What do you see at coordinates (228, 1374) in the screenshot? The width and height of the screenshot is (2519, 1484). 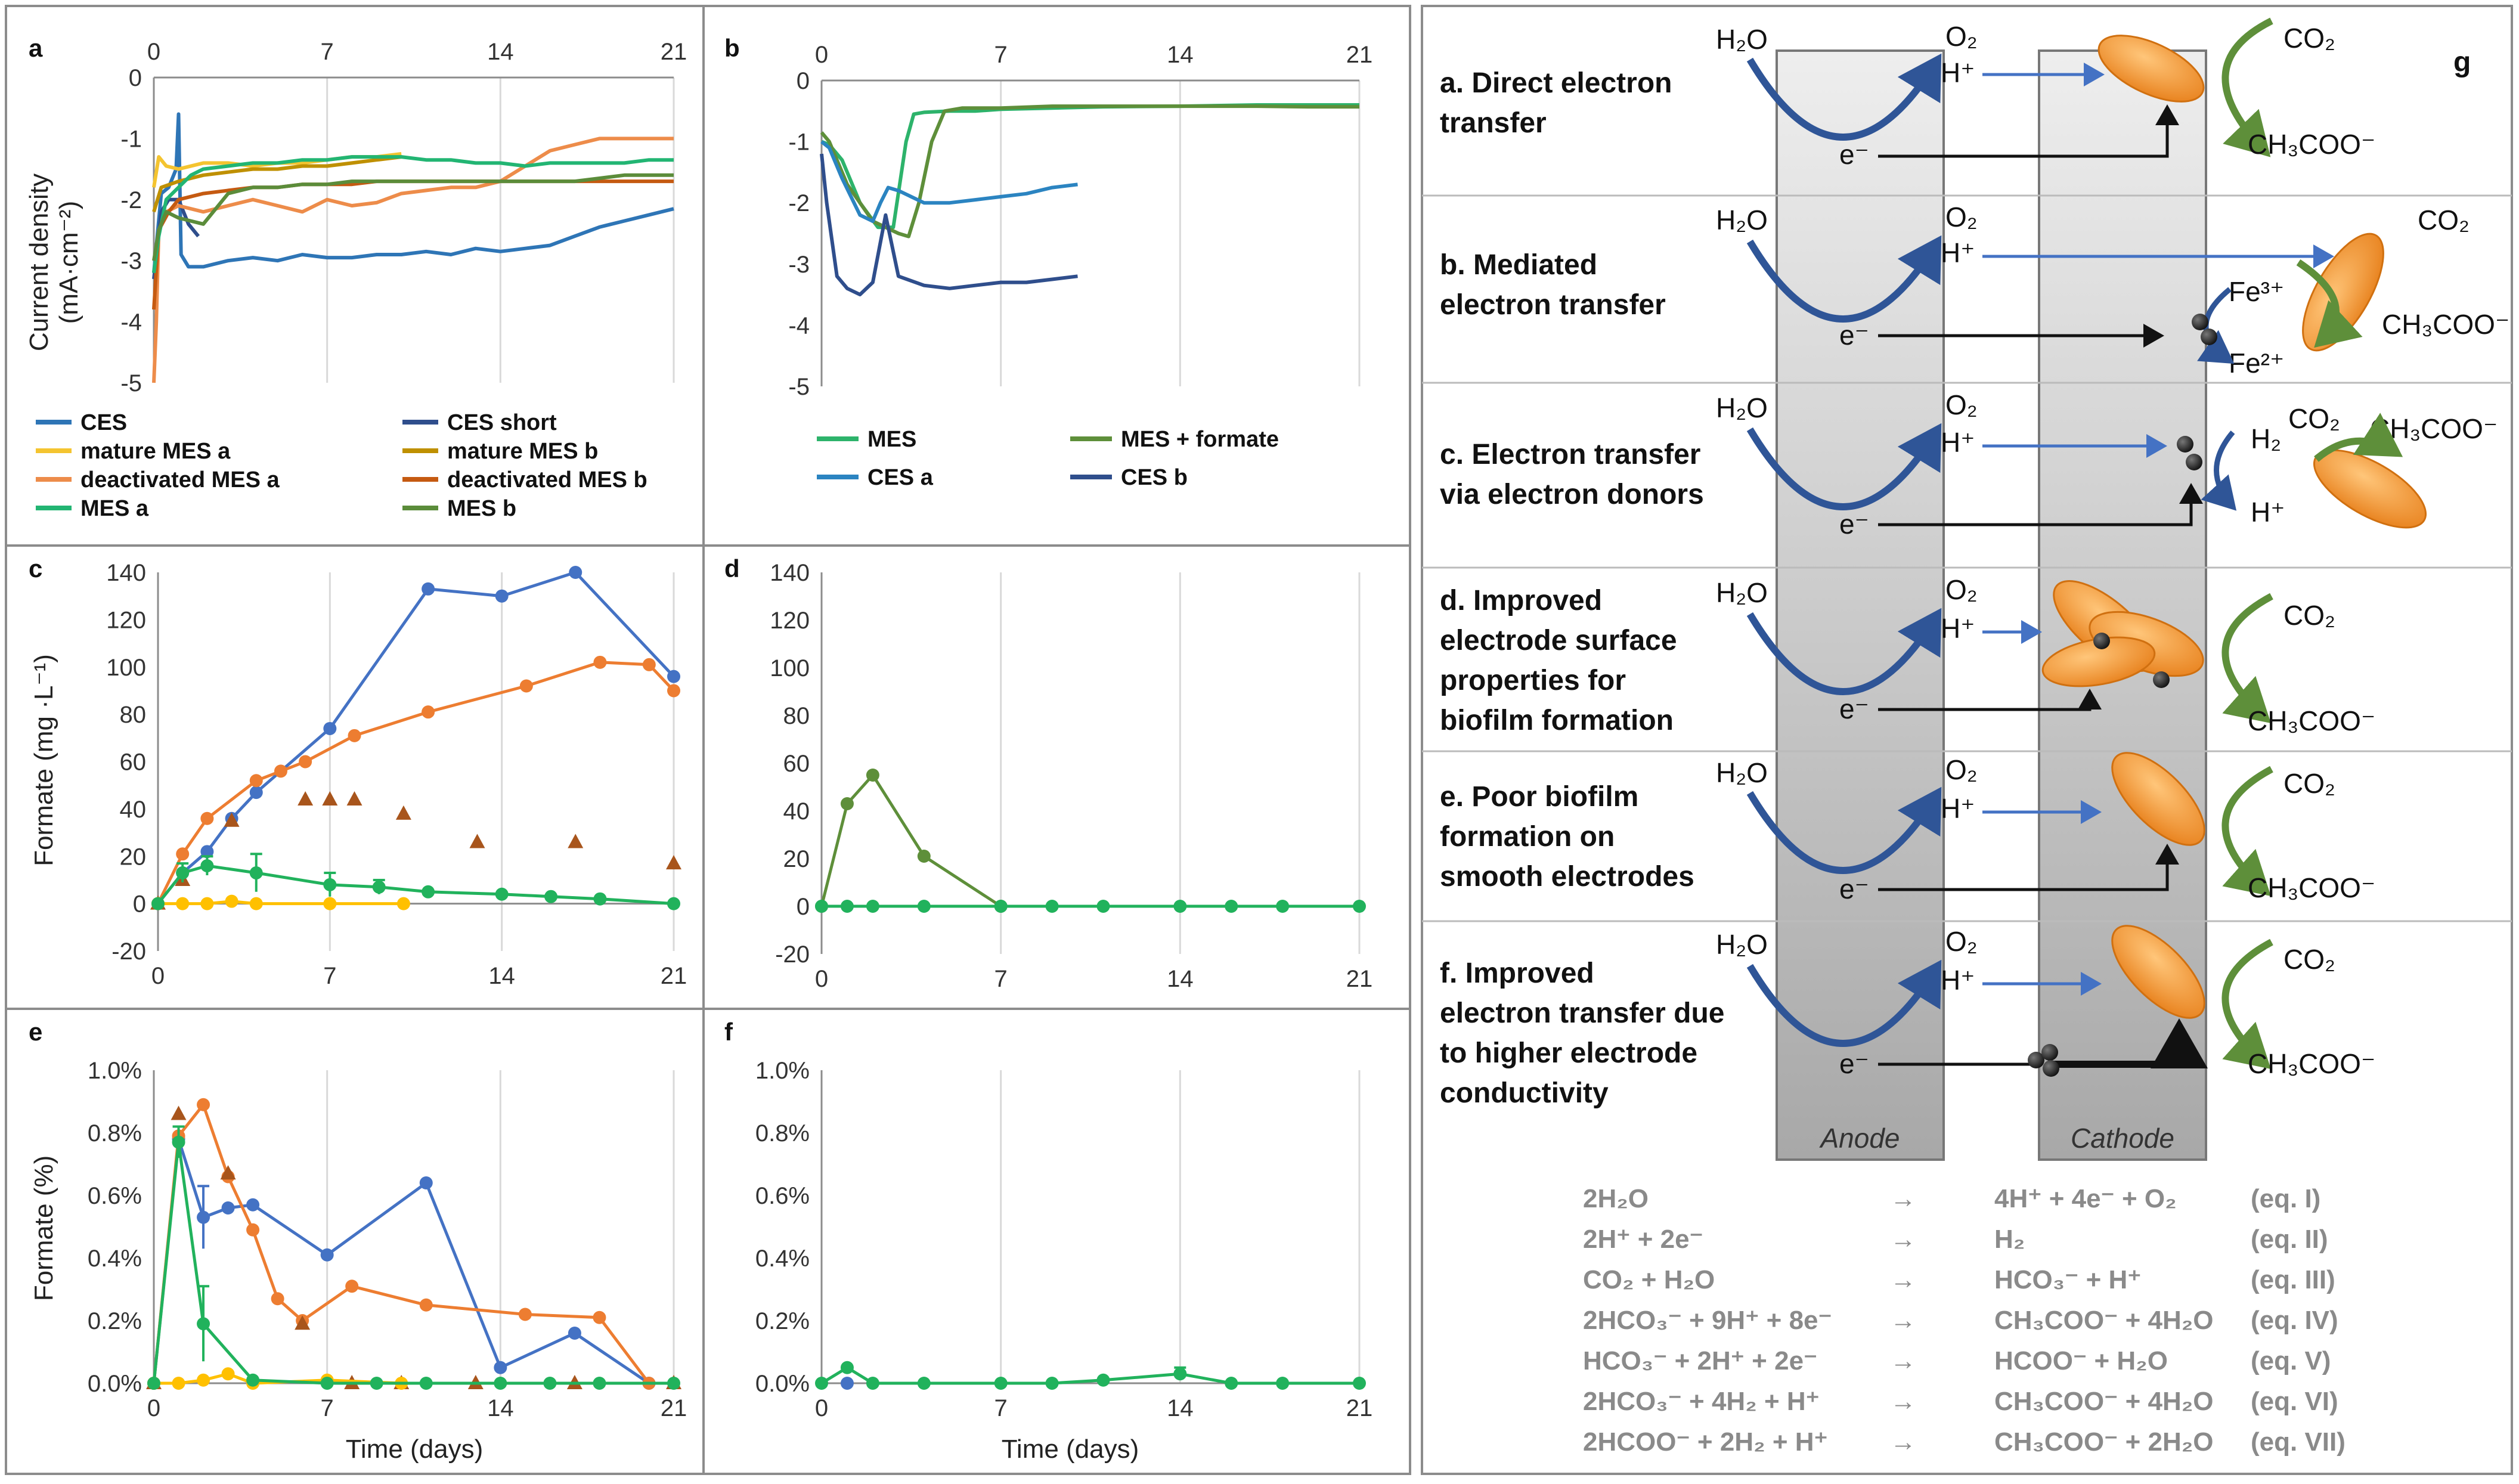 I see `data-point-mature-mes` at bounding box center [228, 1374].